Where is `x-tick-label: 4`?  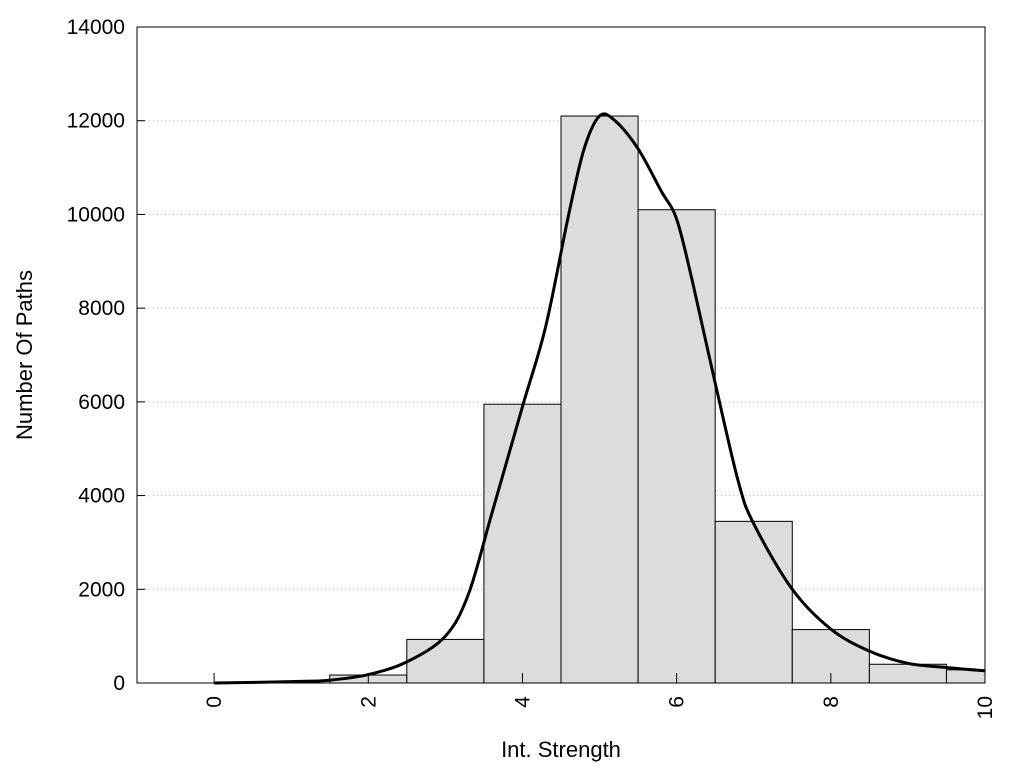 x-tick-label: 4 is located at coordinates (522, 702).